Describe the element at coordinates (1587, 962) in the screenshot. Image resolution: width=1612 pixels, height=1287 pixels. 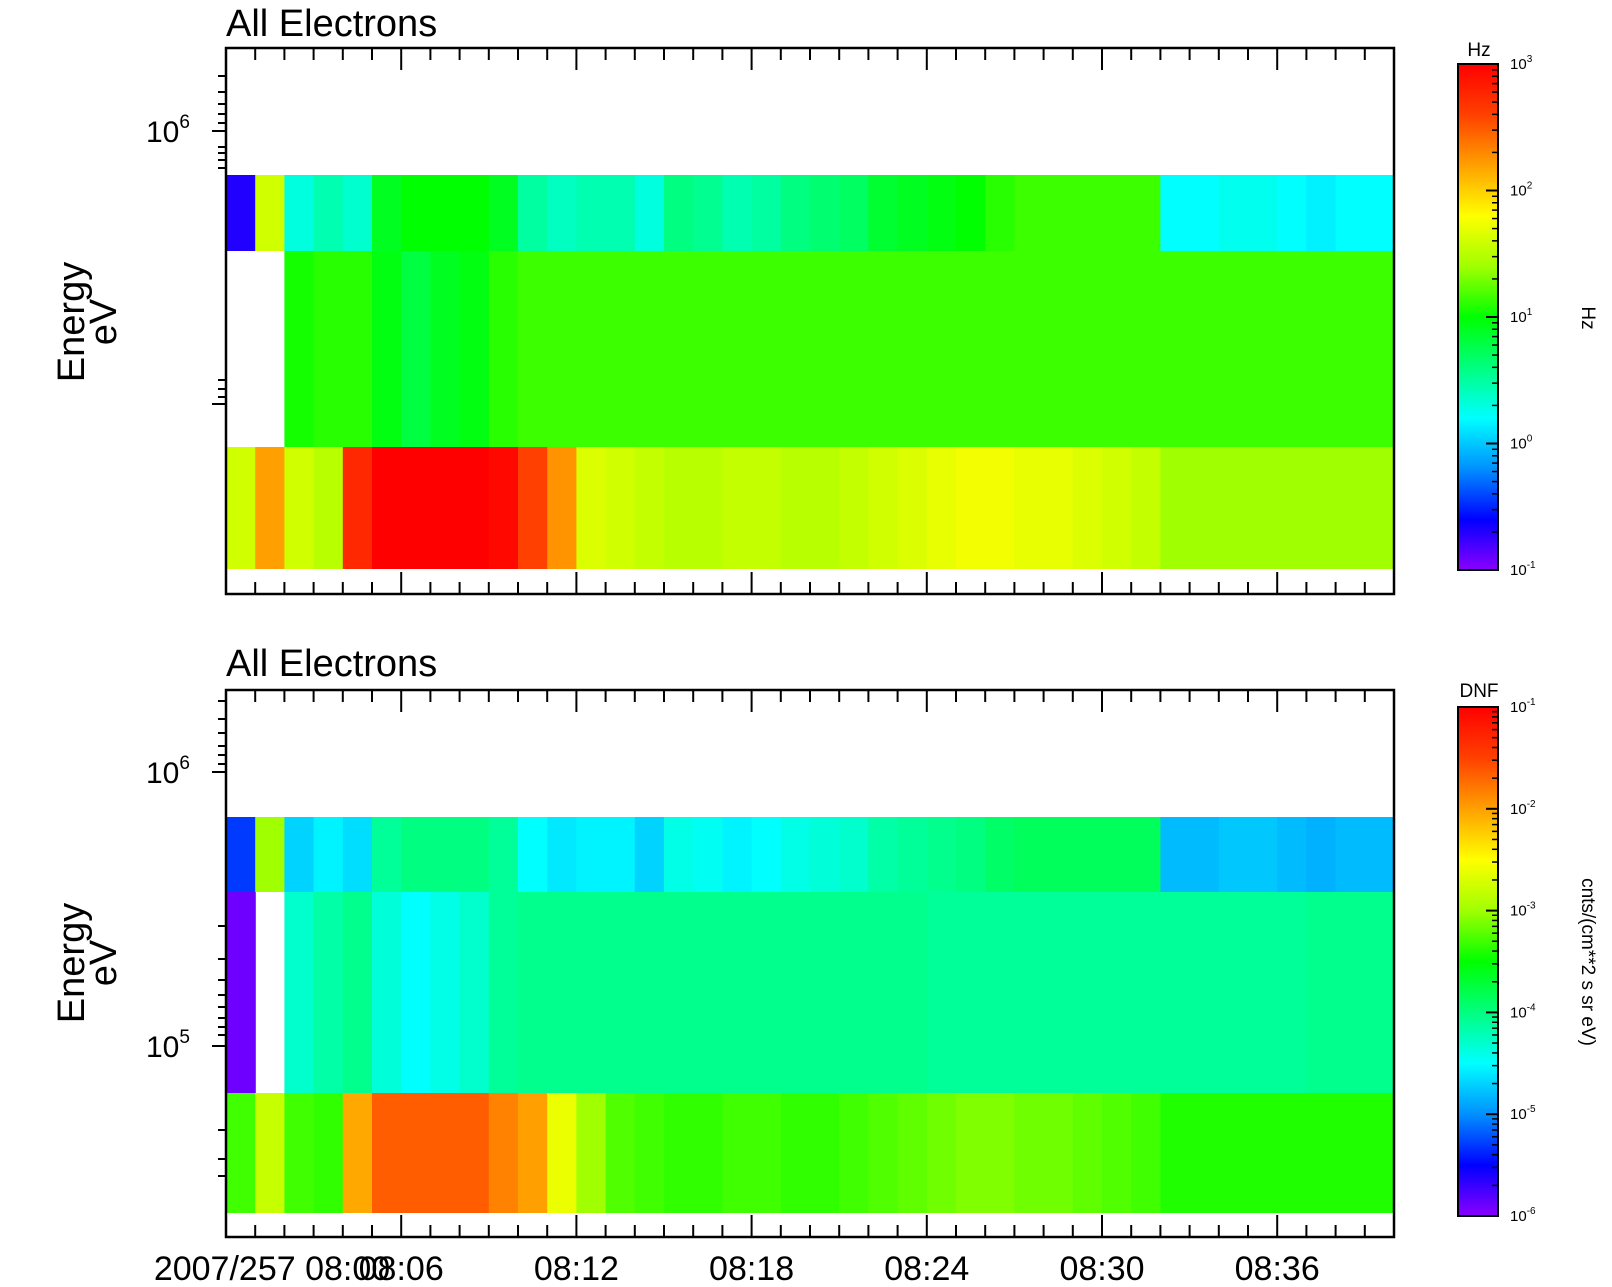
I see `colorbar-2-unit: cnts/(cm**2 s sr eV)` at that location.